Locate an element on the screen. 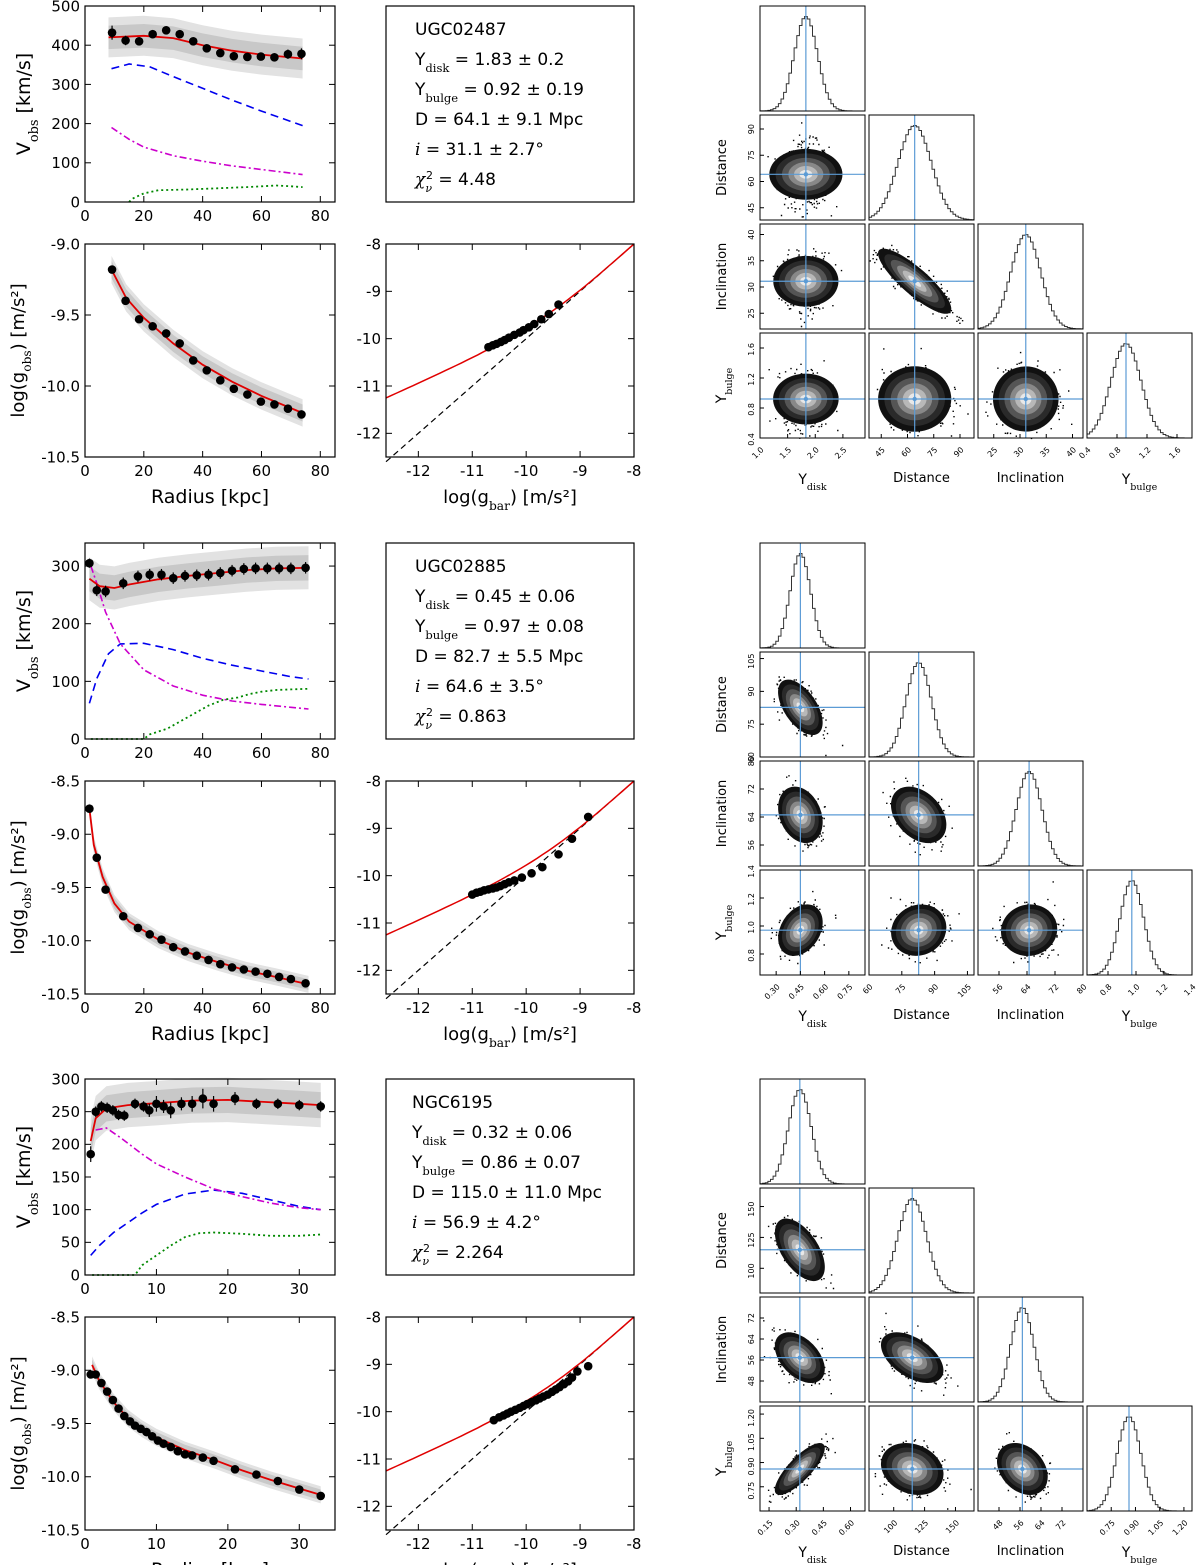 The height and width of the screenshot is (1565, 1200). y-tick-label: 300 is located at coordinates (65, 1079).